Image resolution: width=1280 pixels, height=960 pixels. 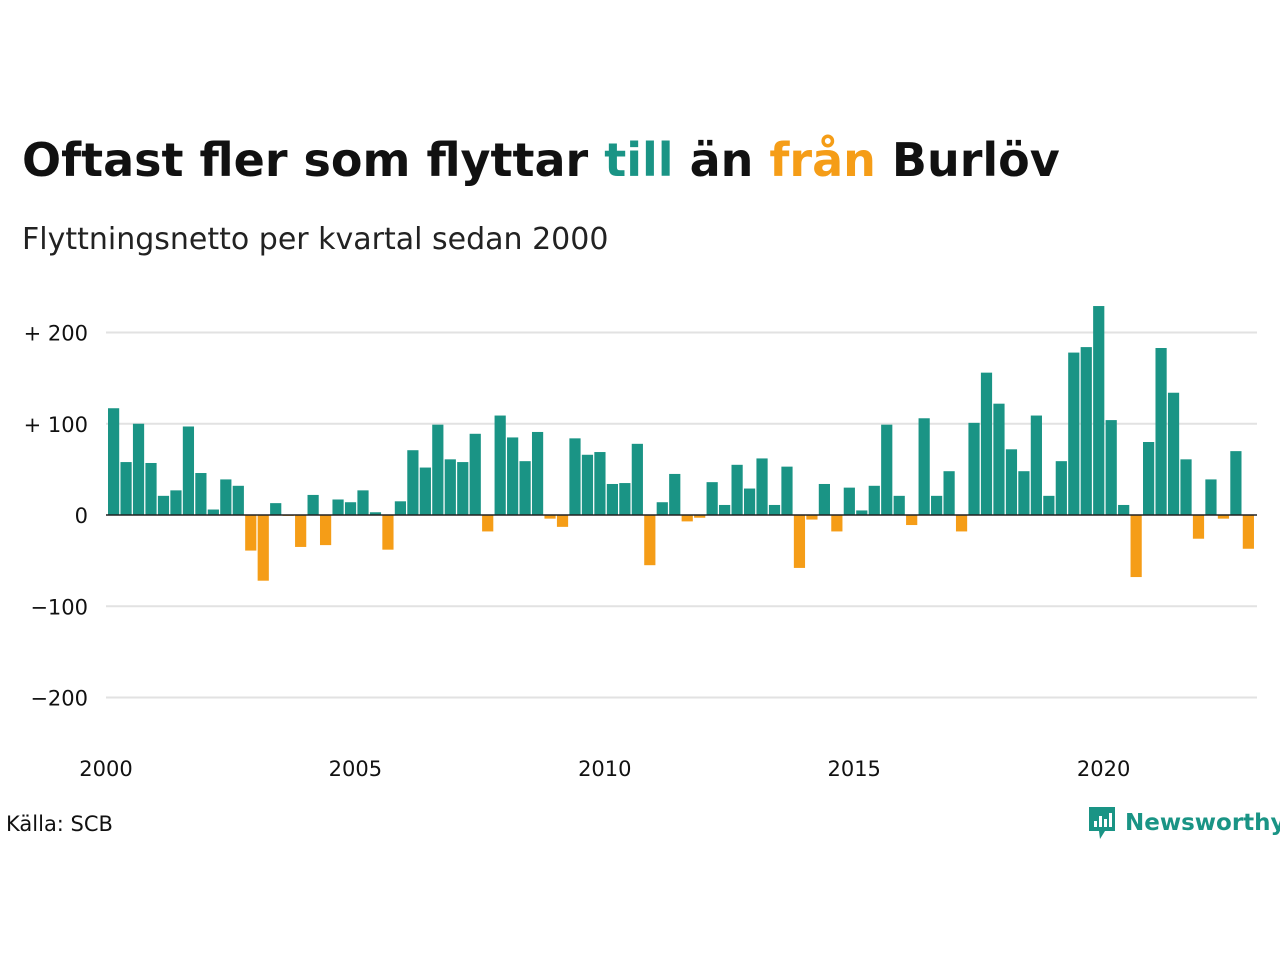 What do you see at coordinates (967, 160) in the screenshot?
I see `title-part-after: Burlöv` at bounding box center [967, 160].